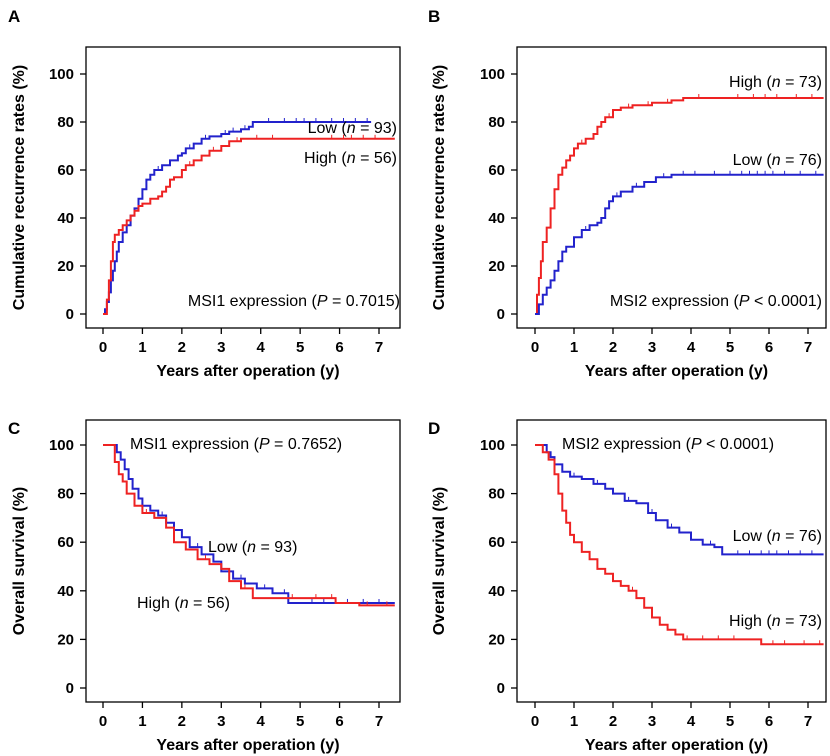  I want to click on y-tick-label: 100, so click(492, 445).